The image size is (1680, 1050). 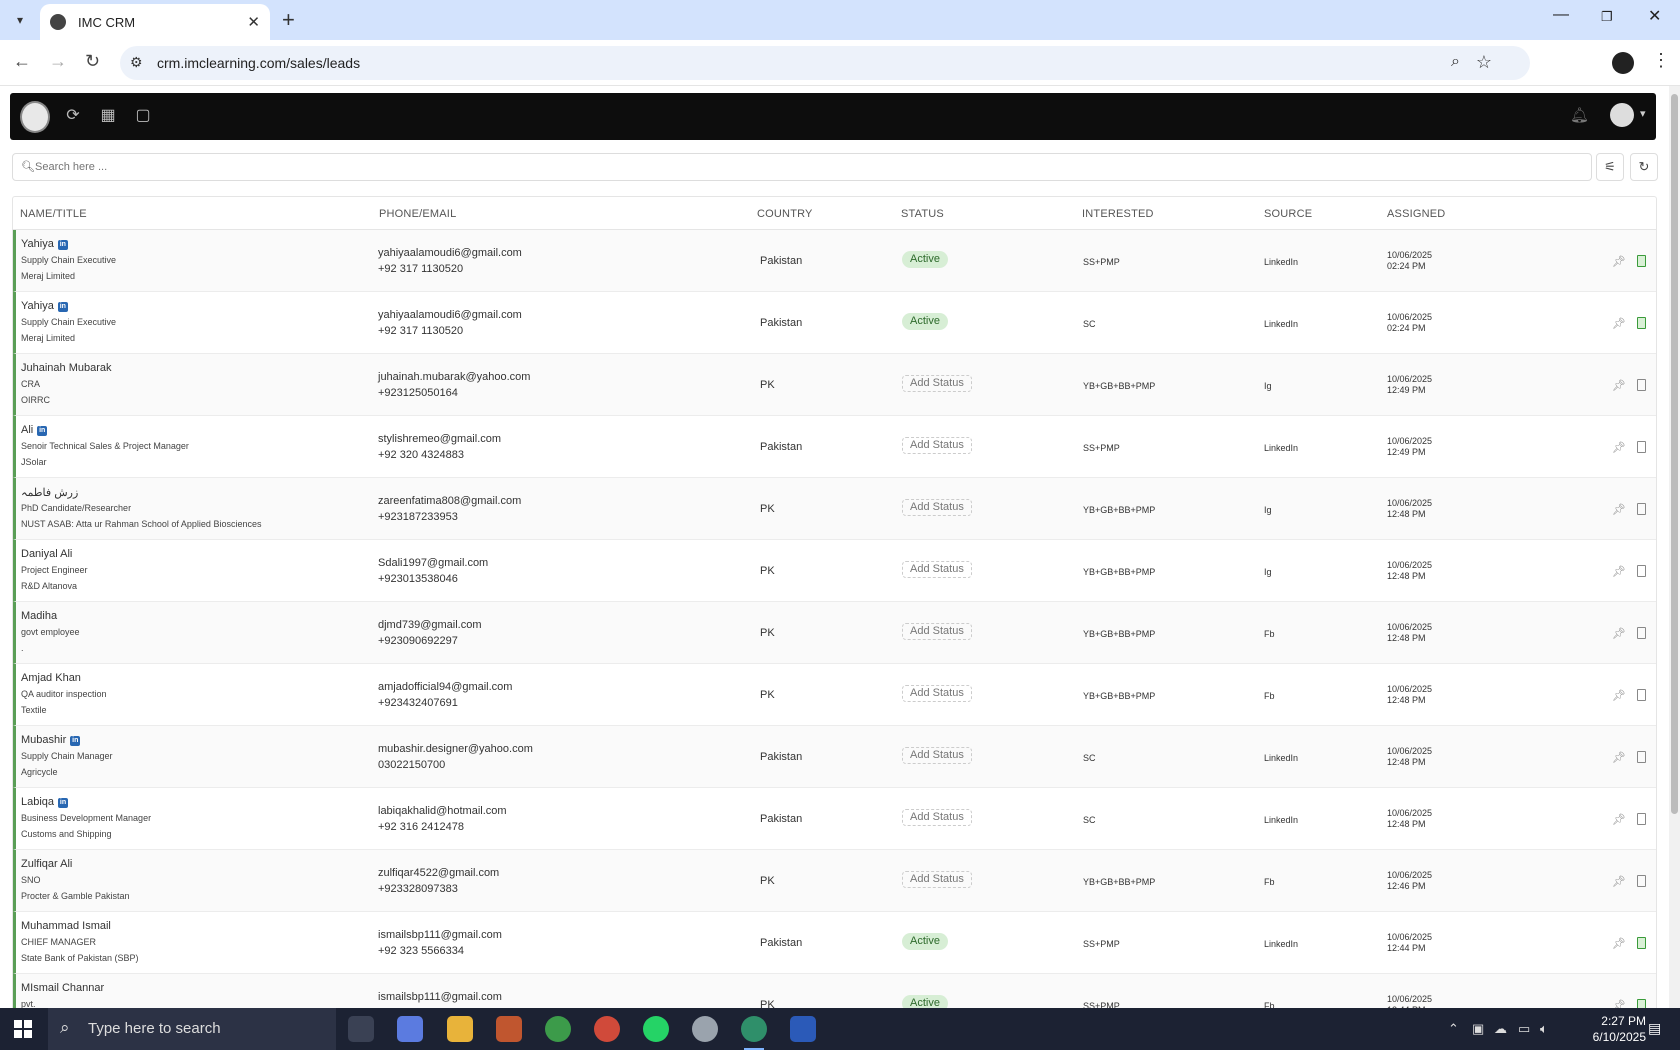 What do you see at coordinates (1610, 167) in the screenshot?
I see `filter-settings-button: ⚟` at bounding box center [1610, 167].